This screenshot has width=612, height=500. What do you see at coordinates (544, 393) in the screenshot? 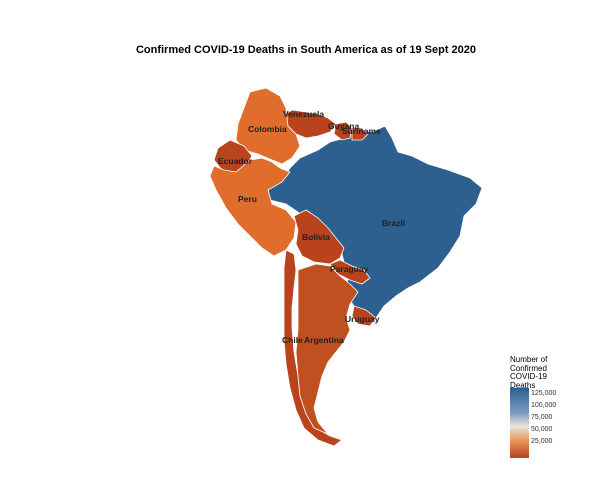
I see `legend-tick: 125,000` at bounding box center [544, 393].